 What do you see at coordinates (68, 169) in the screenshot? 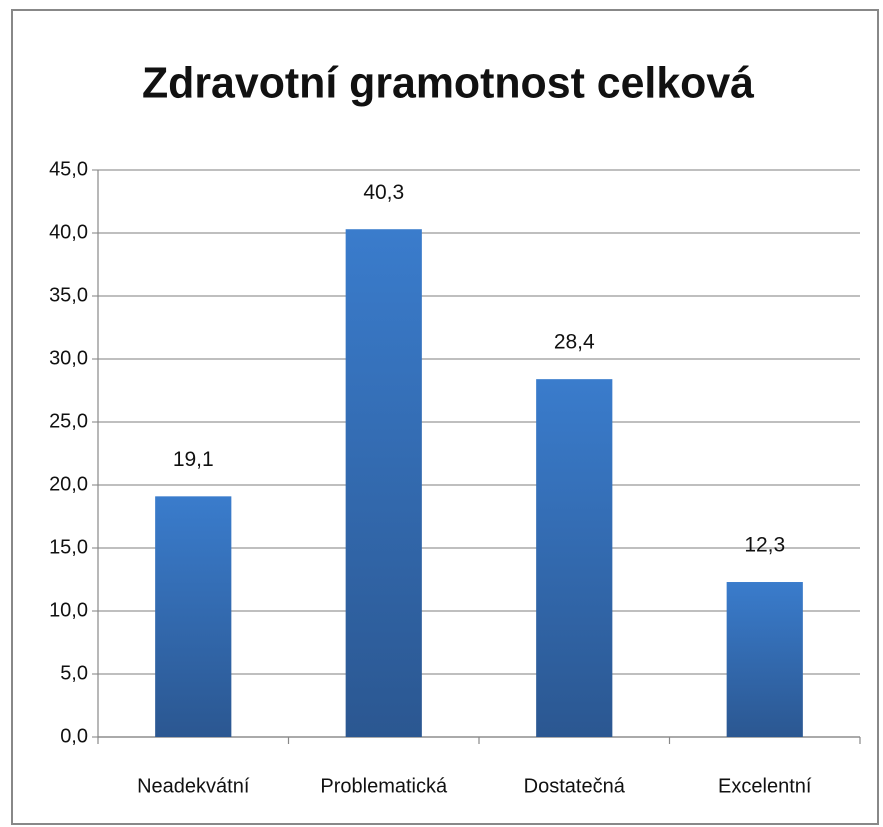
I see `y-tick-label: 45,0` at bounding box center [68, 169].